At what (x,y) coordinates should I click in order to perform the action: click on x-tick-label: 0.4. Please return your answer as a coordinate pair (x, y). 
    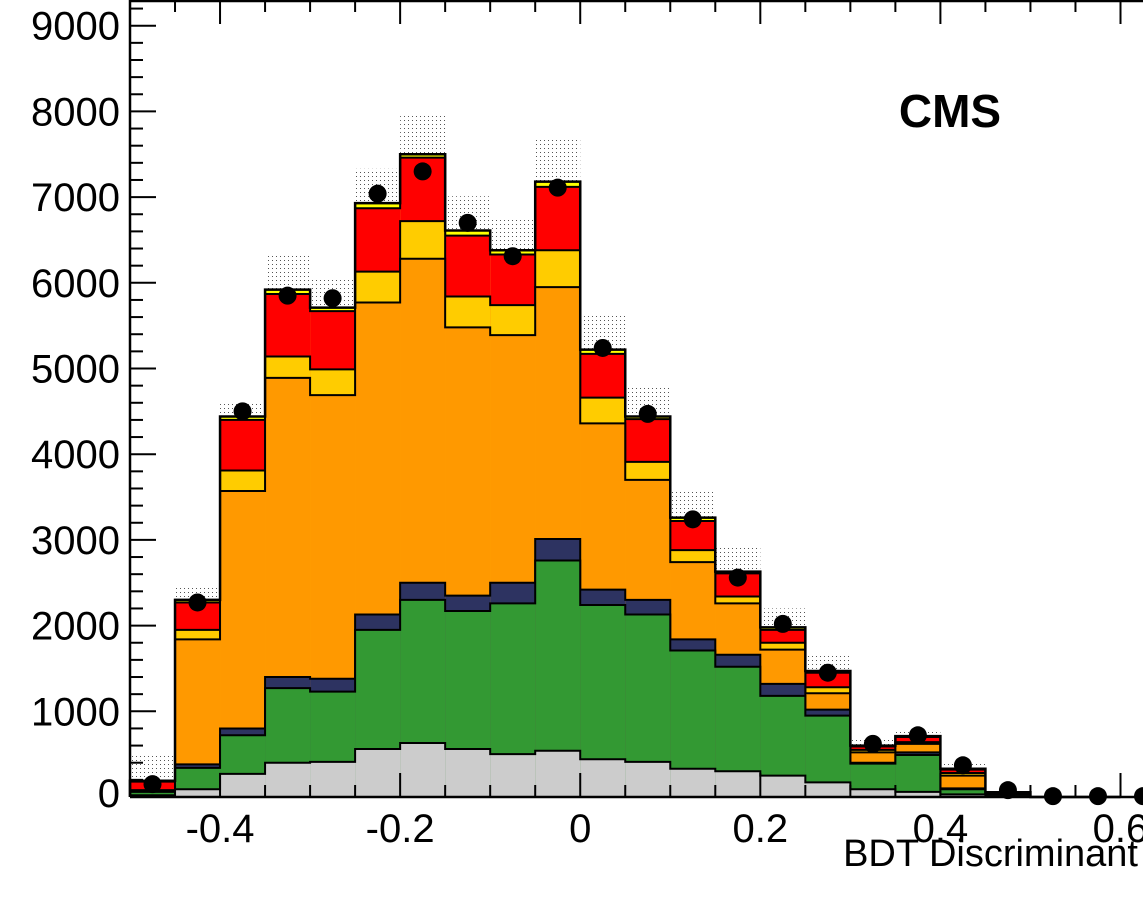
    Looking at the image, I should click on (941, 829).